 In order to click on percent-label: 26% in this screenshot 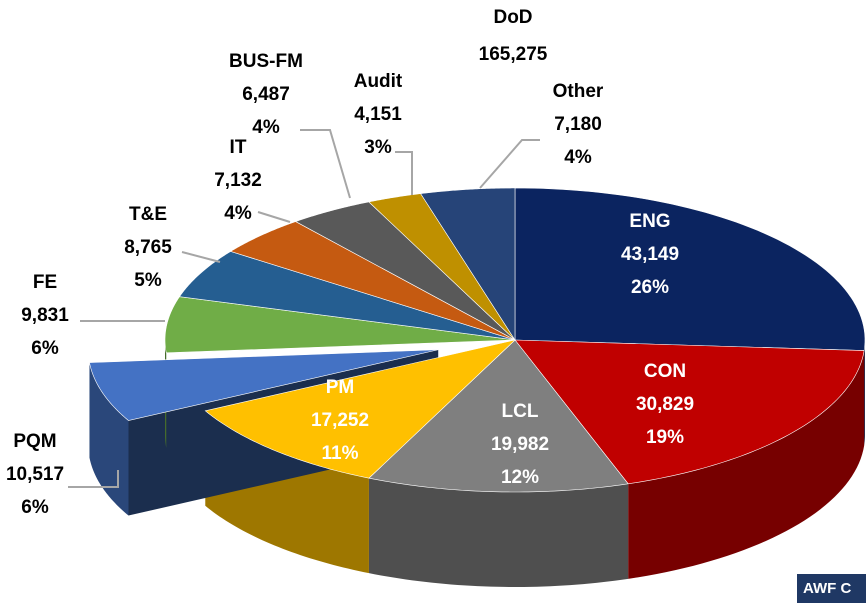, I will do `click(650, 287)`.